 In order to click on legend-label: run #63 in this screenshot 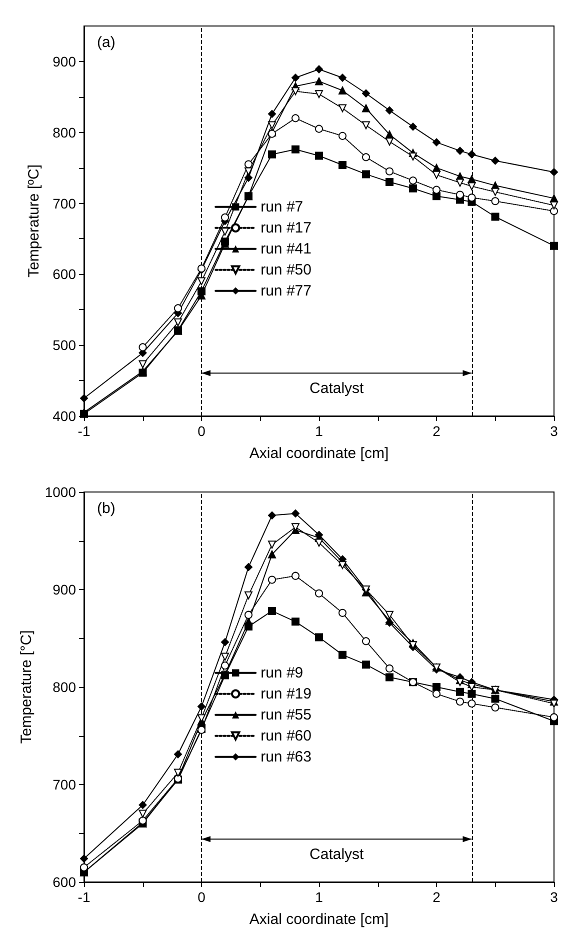, I will do `click(286, 757)`.